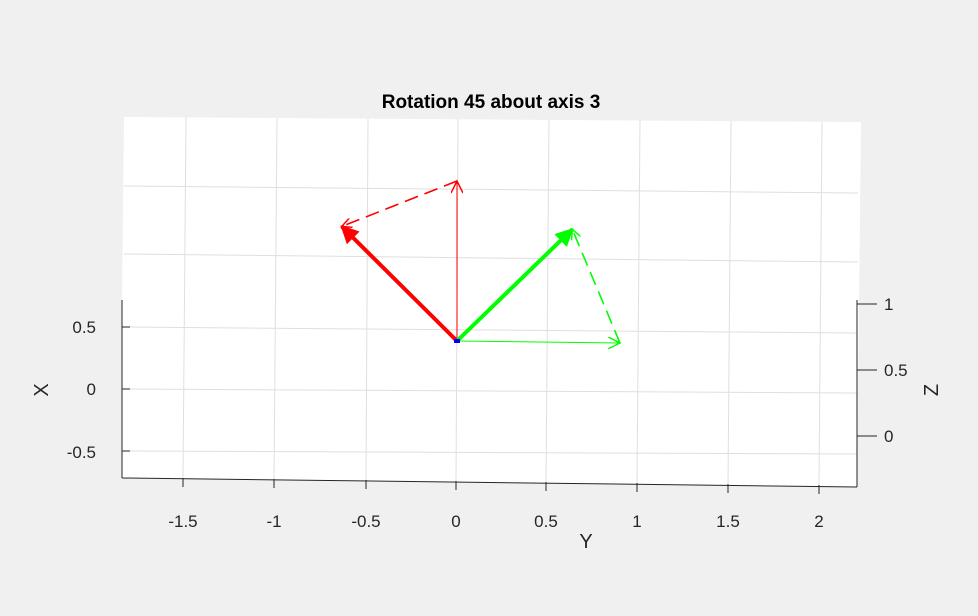 The width and height of the screenshot is (978, 616). I want to click on x-tick-label: -1.5, so click(182, 521).